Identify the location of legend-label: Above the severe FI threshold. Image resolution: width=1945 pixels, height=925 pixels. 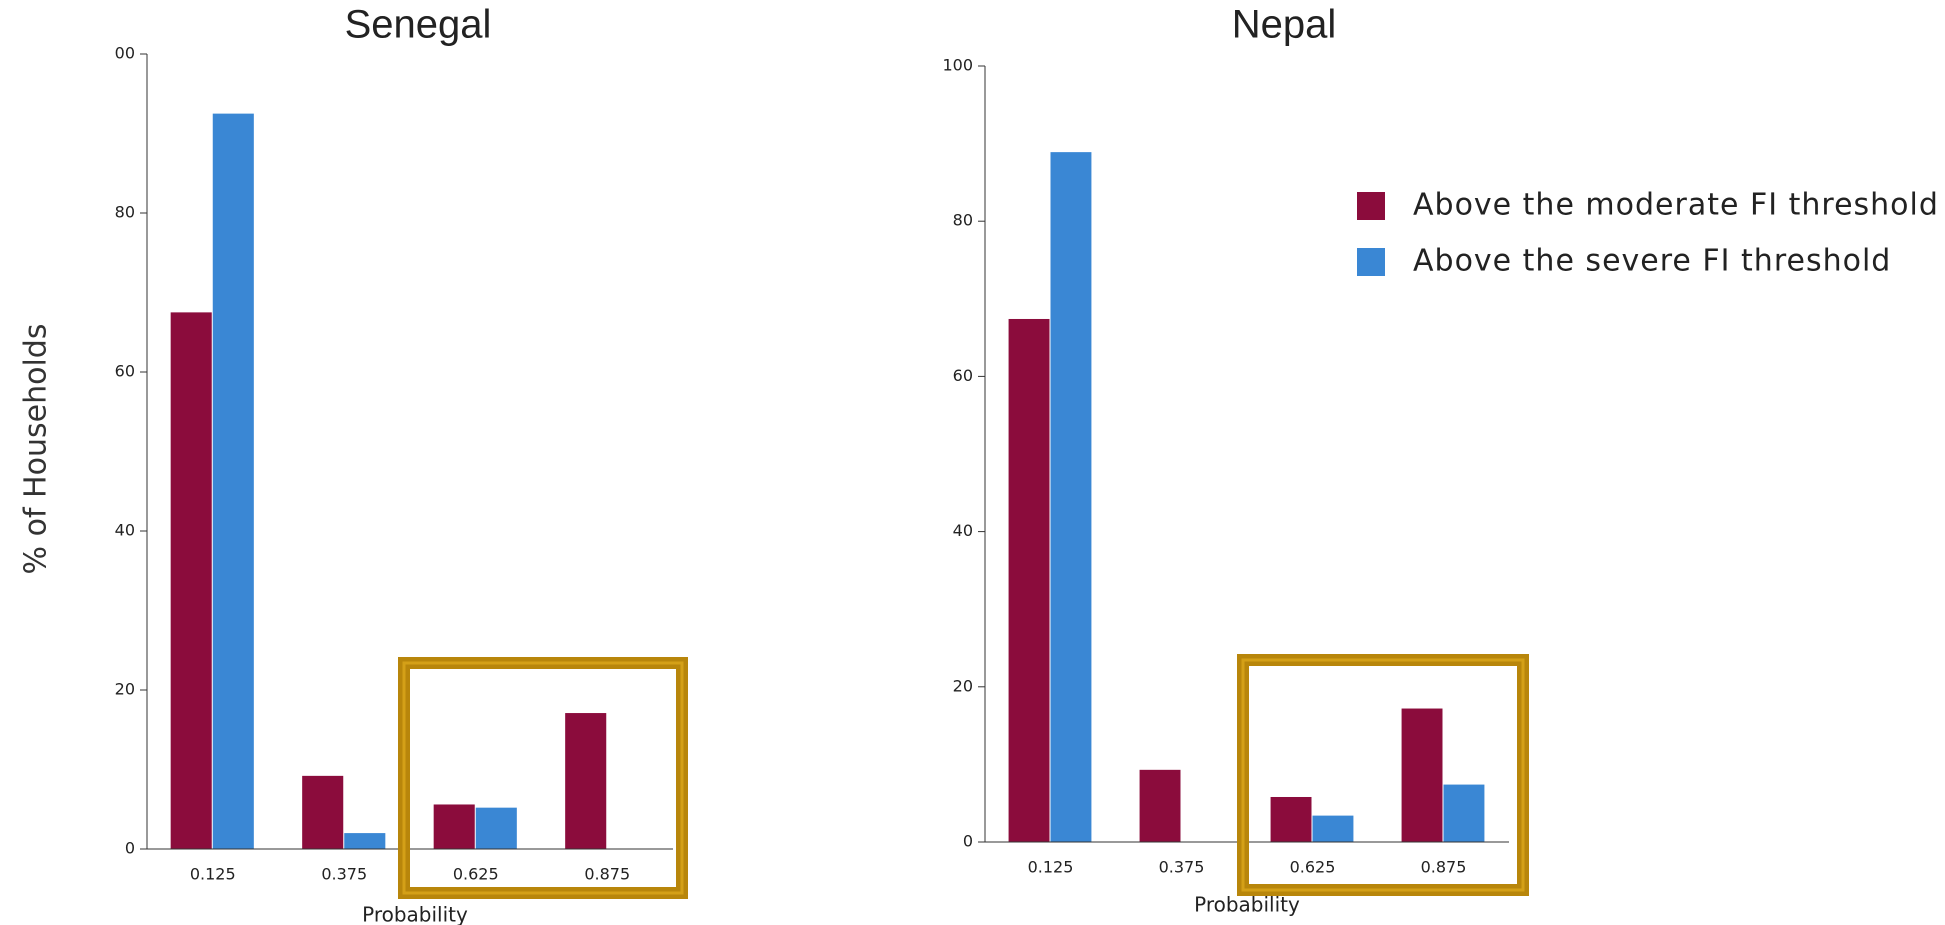
(1652, 261).